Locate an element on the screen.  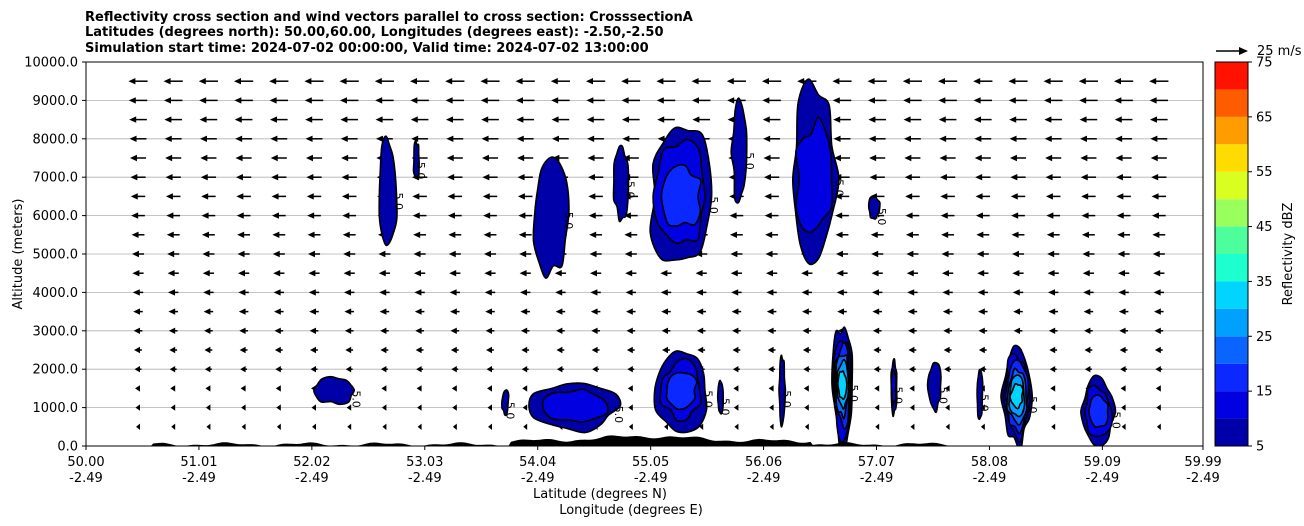
x-tick-label-lat: 57.07 is located at coordinates (876, 462).